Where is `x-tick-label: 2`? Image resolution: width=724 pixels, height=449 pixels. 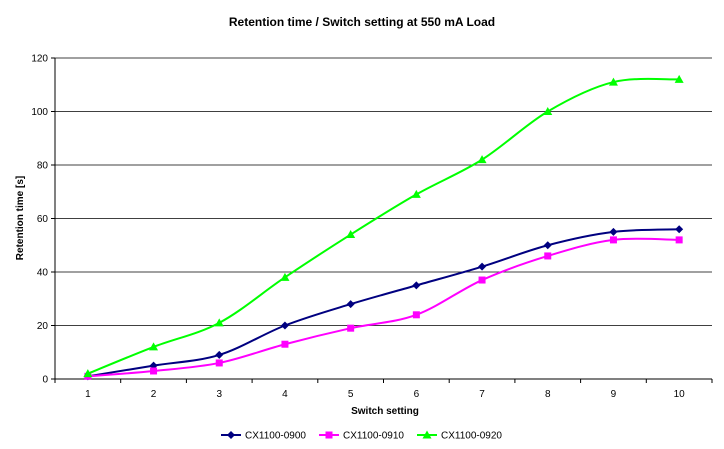 x-tick-label: 2 is located at coordinates (154, 394).